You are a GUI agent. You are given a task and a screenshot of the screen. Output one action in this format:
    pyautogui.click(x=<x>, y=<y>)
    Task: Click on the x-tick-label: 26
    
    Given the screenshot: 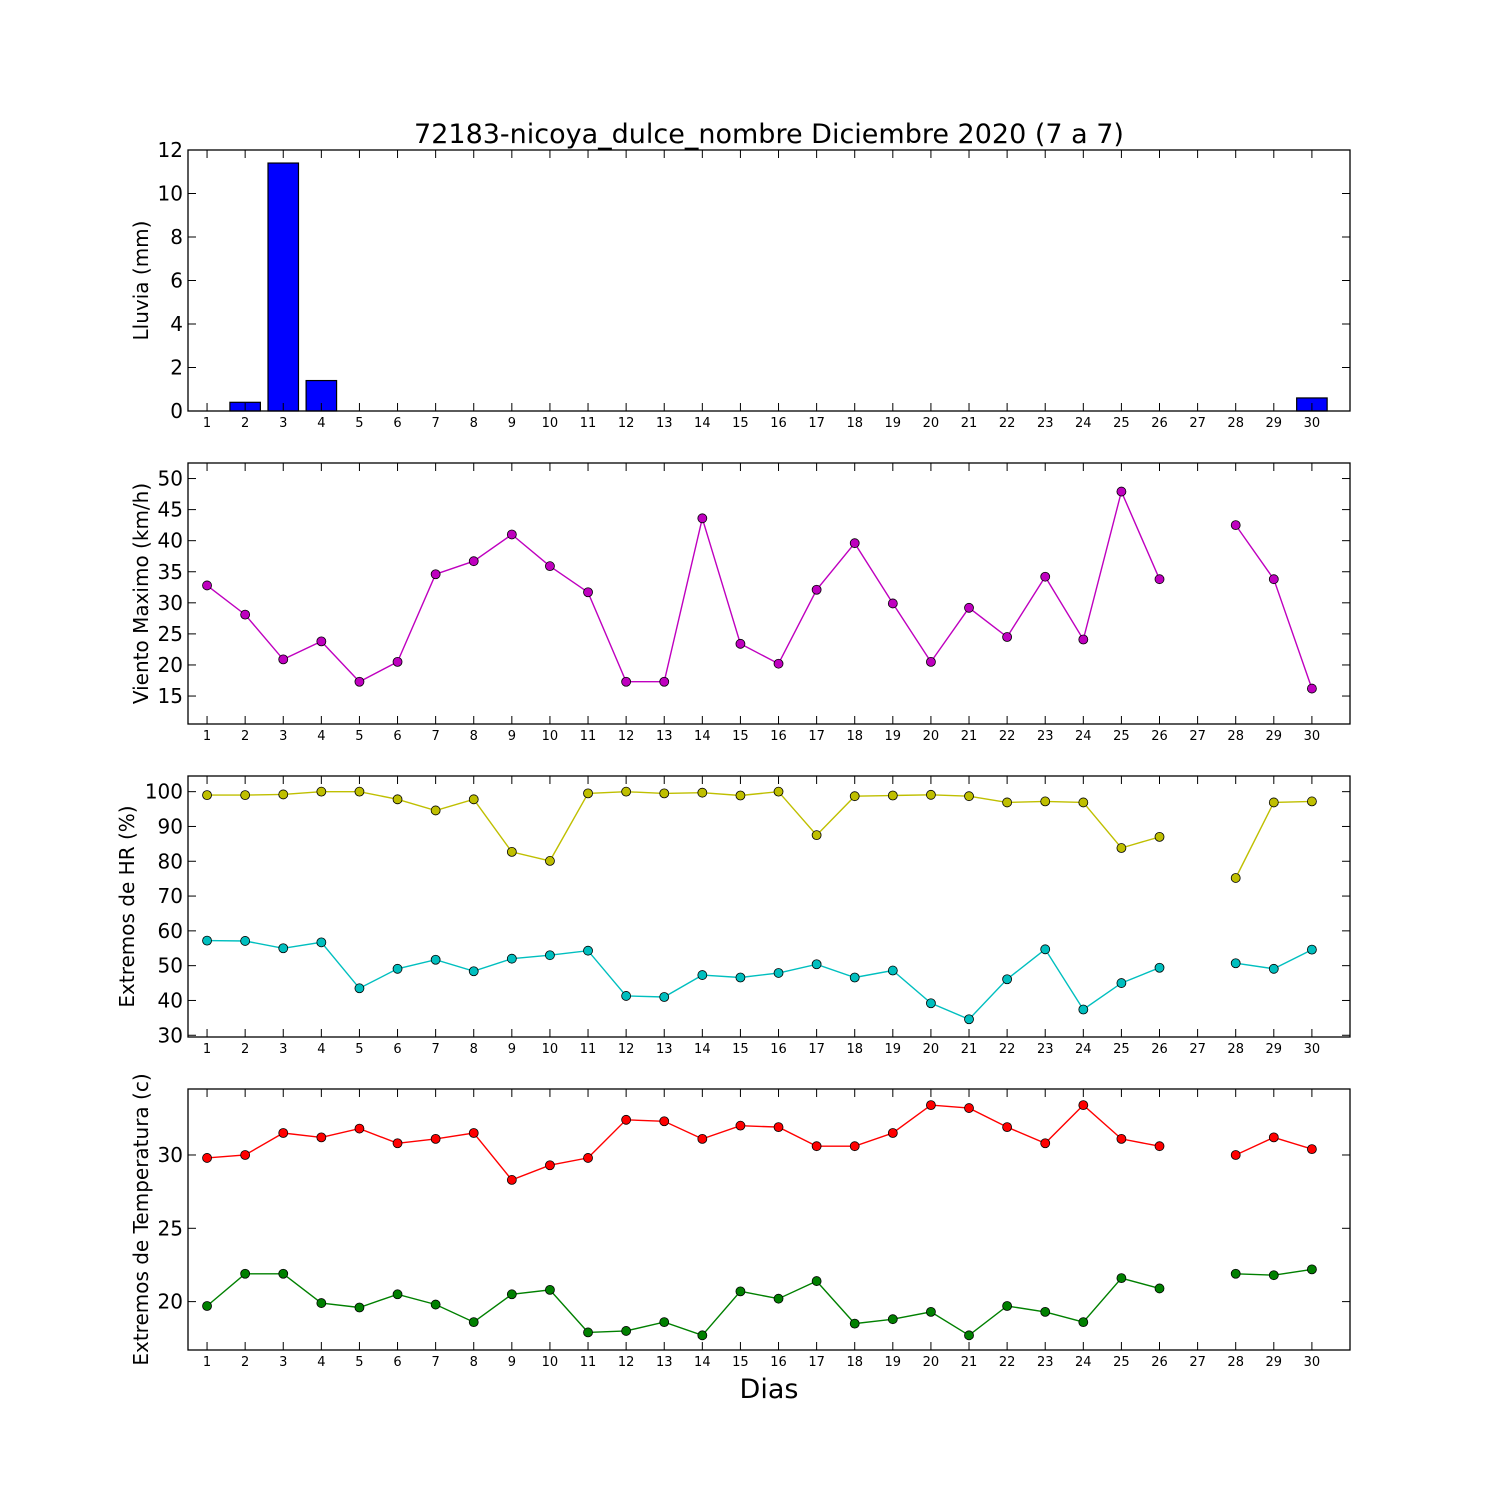 What is the action you would take?
    pyautogui.click(x=1159, y=1362)
    